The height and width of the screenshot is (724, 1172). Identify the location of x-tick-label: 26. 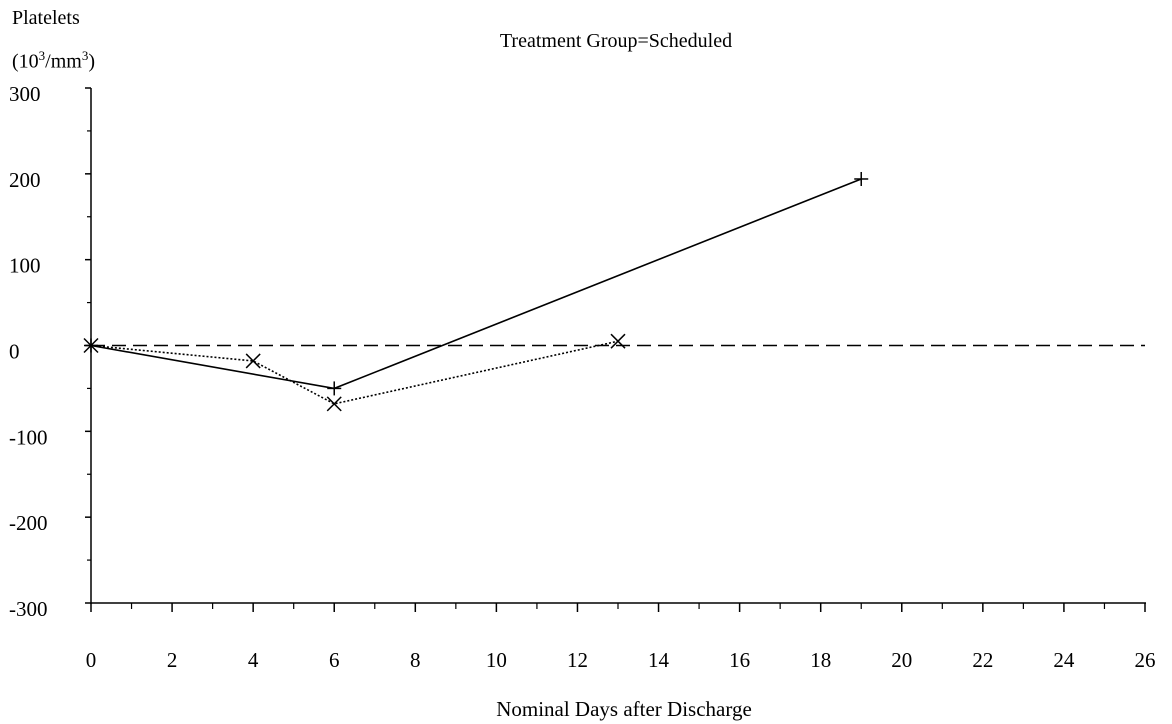
(1145, 660).